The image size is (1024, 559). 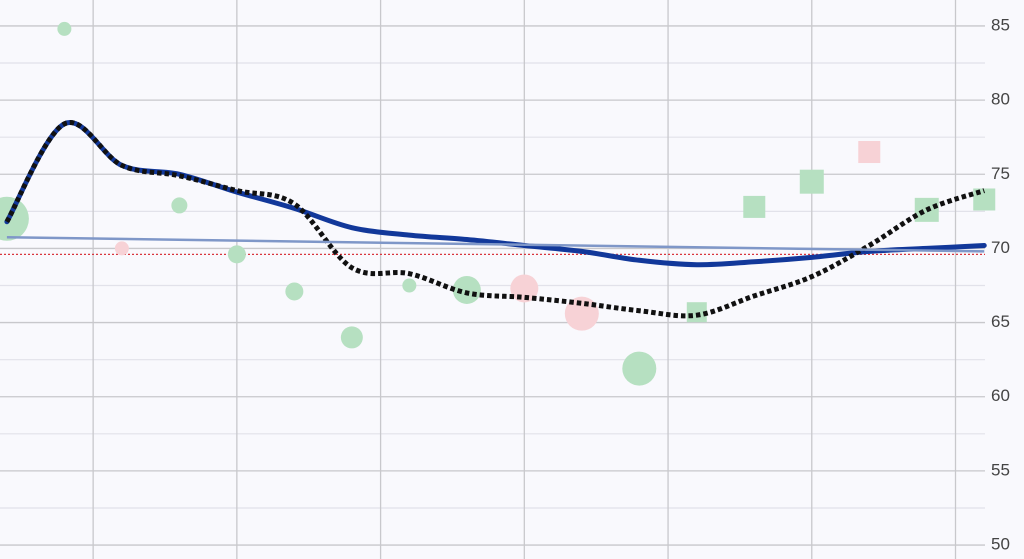 I want to click on y-tick-label: 65, so click(x=1000, y=321).